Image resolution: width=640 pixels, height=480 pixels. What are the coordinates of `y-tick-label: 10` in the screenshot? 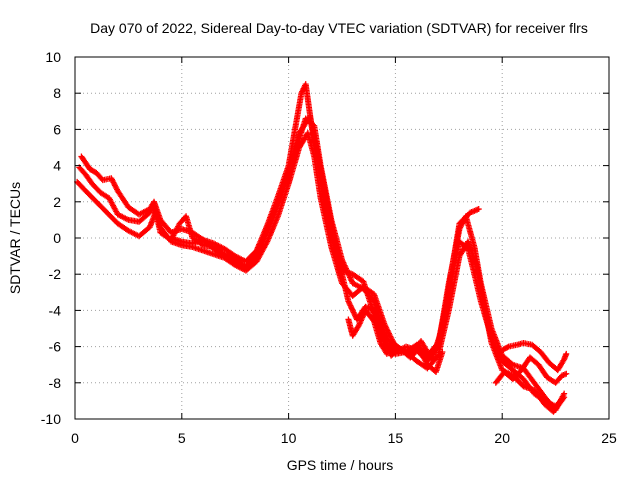 It's located at (53, 57).